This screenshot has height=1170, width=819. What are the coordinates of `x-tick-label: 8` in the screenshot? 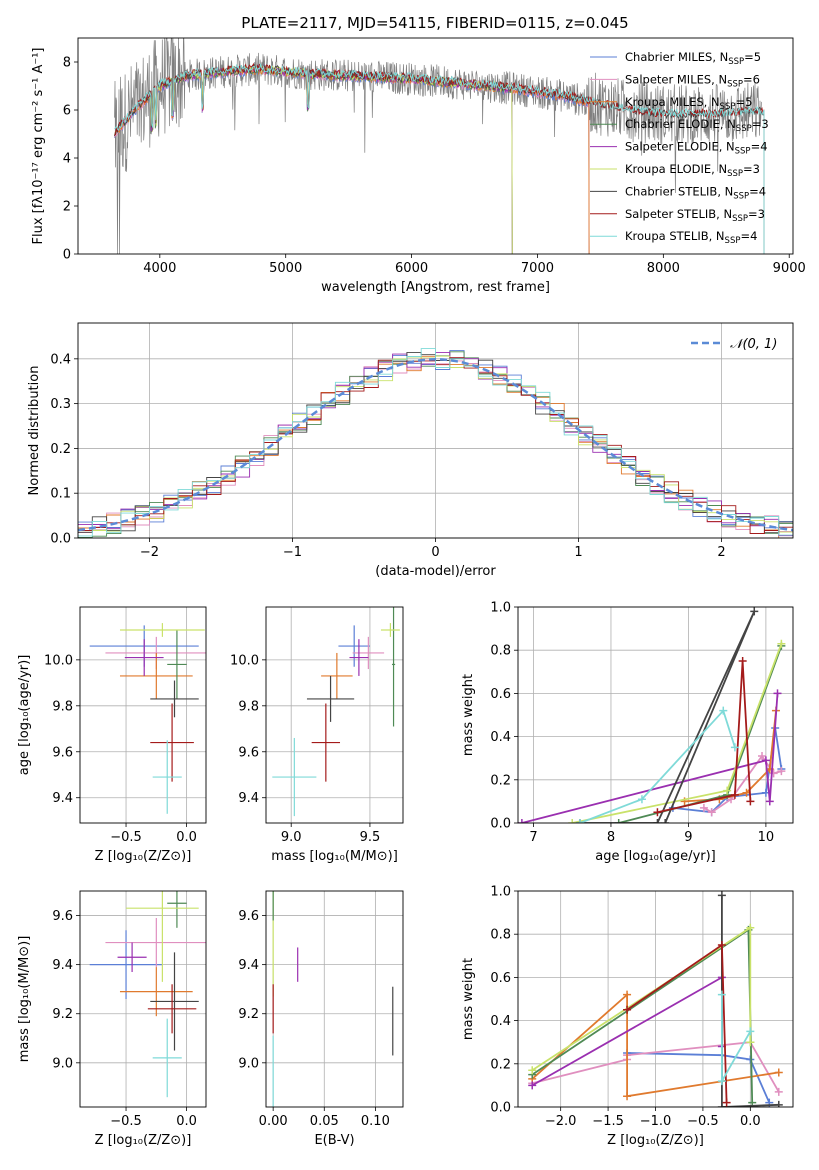 It's located at (611, 837).